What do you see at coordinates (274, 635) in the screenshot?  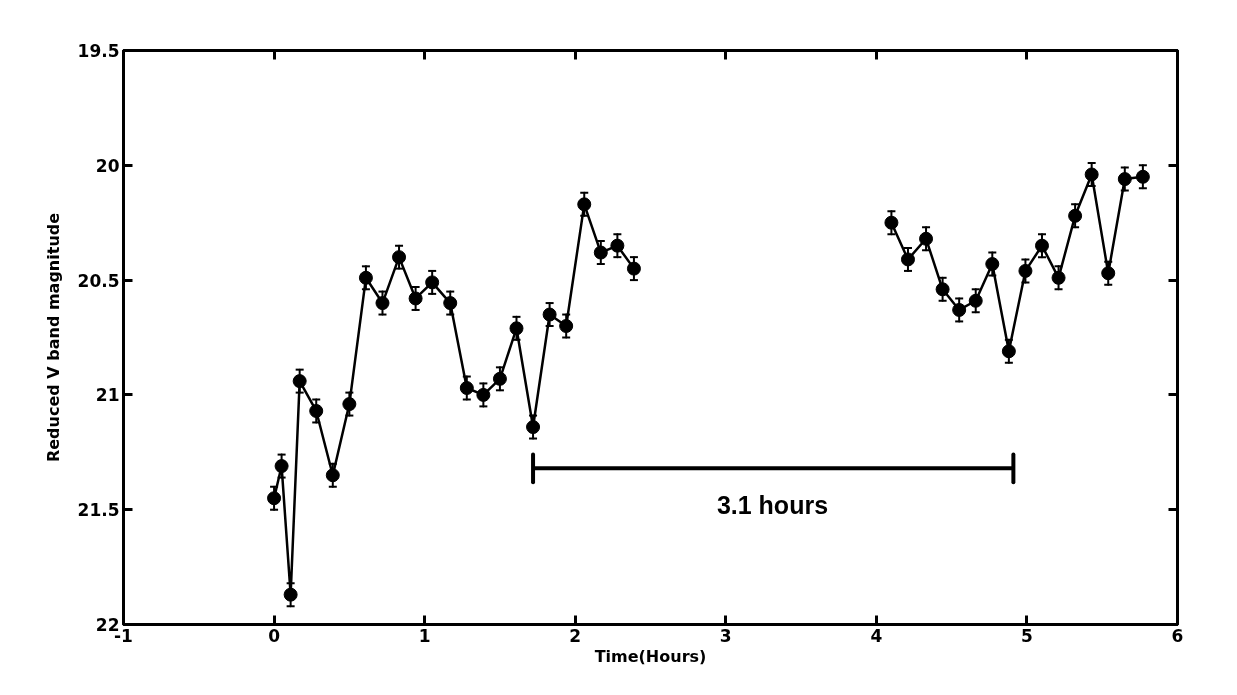 I see `x-tick-label: 0` at bounding box center [274, 635].